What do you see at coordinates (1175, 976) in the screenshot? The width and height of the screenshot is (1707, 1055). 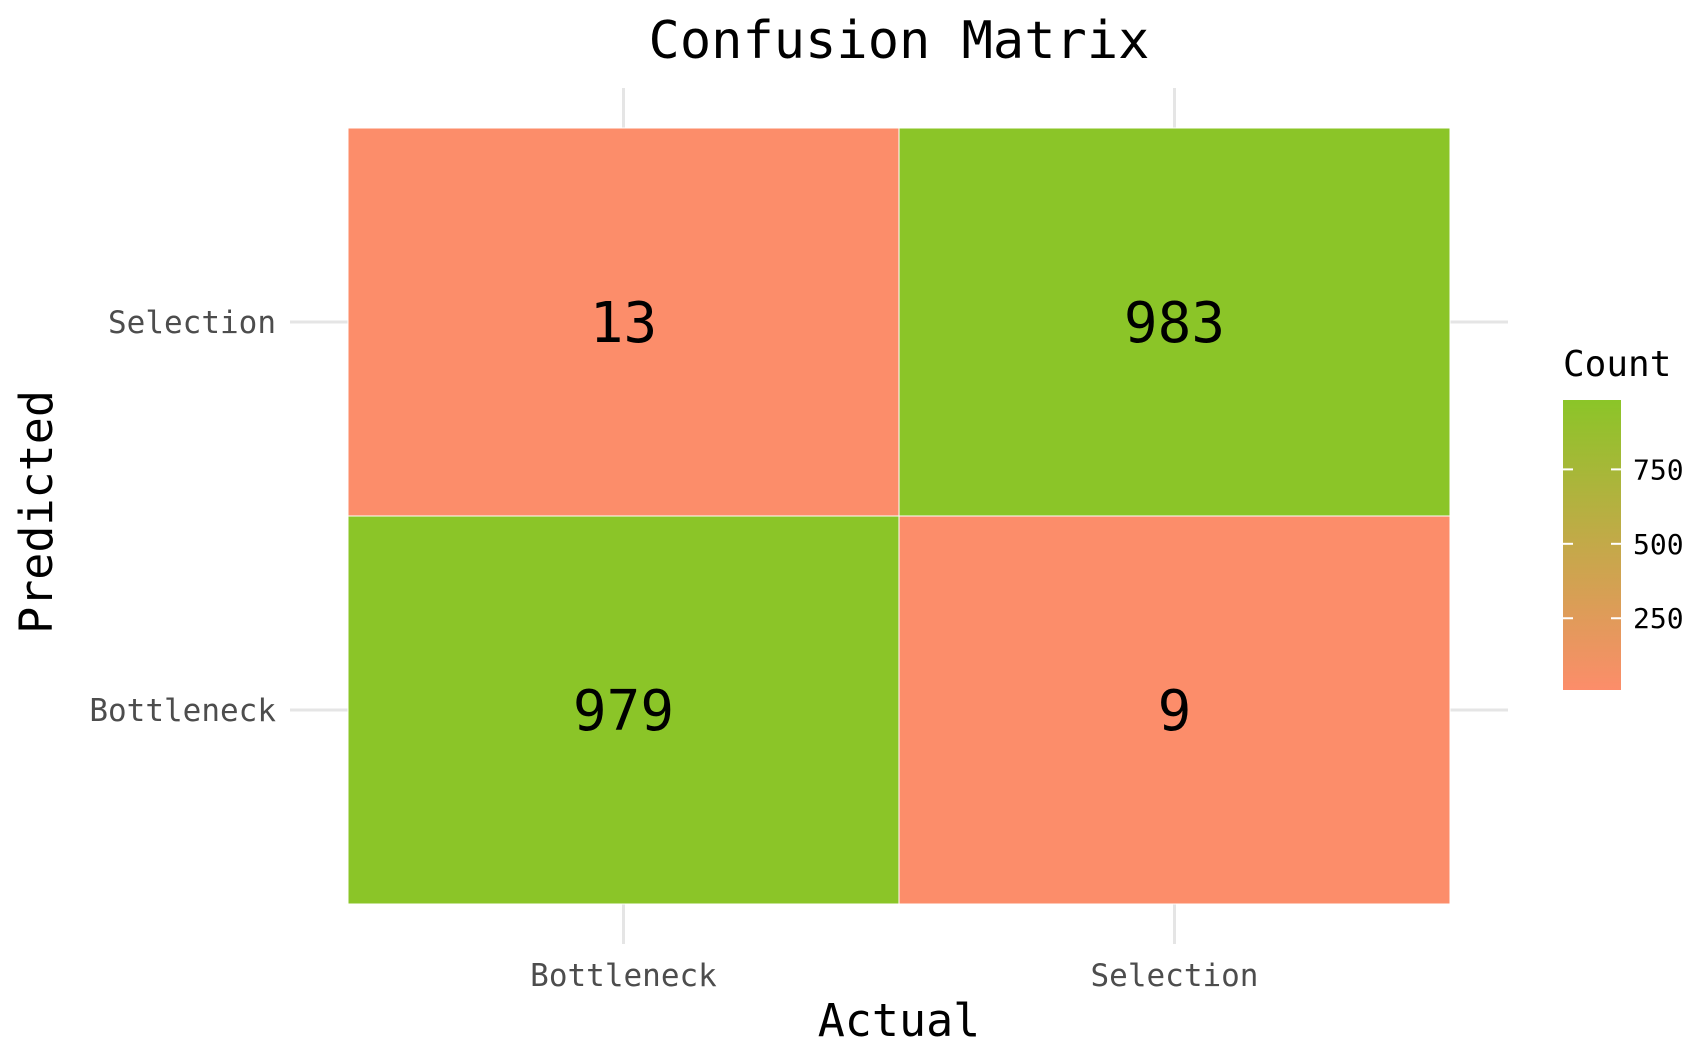 I see `x-tick-label: Selection` at bounding box center [1175, 976].